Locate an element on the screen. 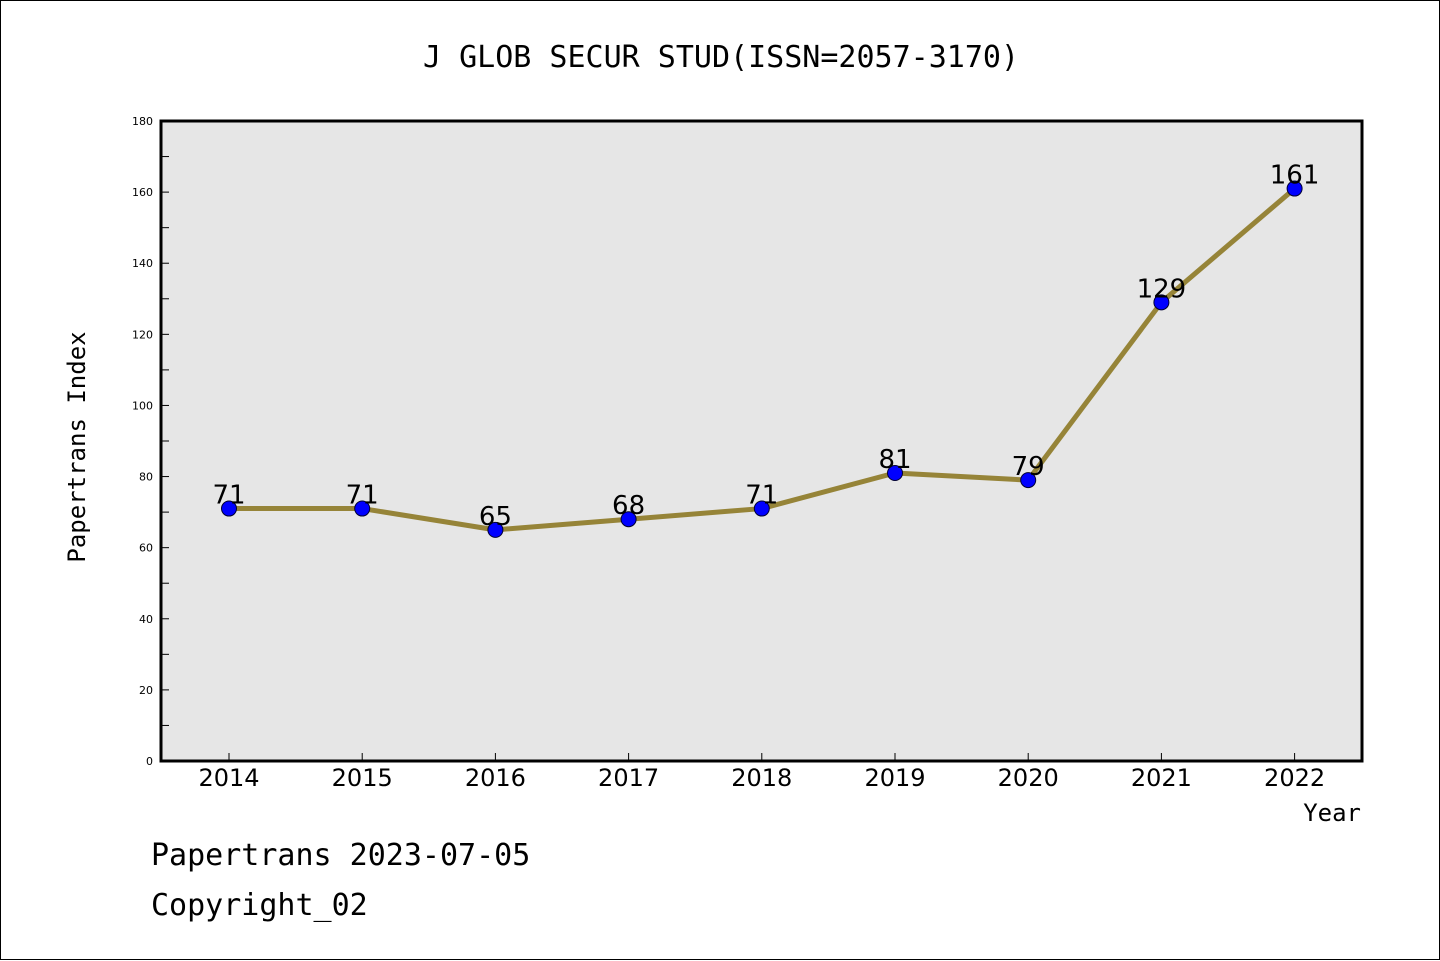 This screenshot has width=1440, height=961. data-label: 68 is located at coordinates (628, 506).